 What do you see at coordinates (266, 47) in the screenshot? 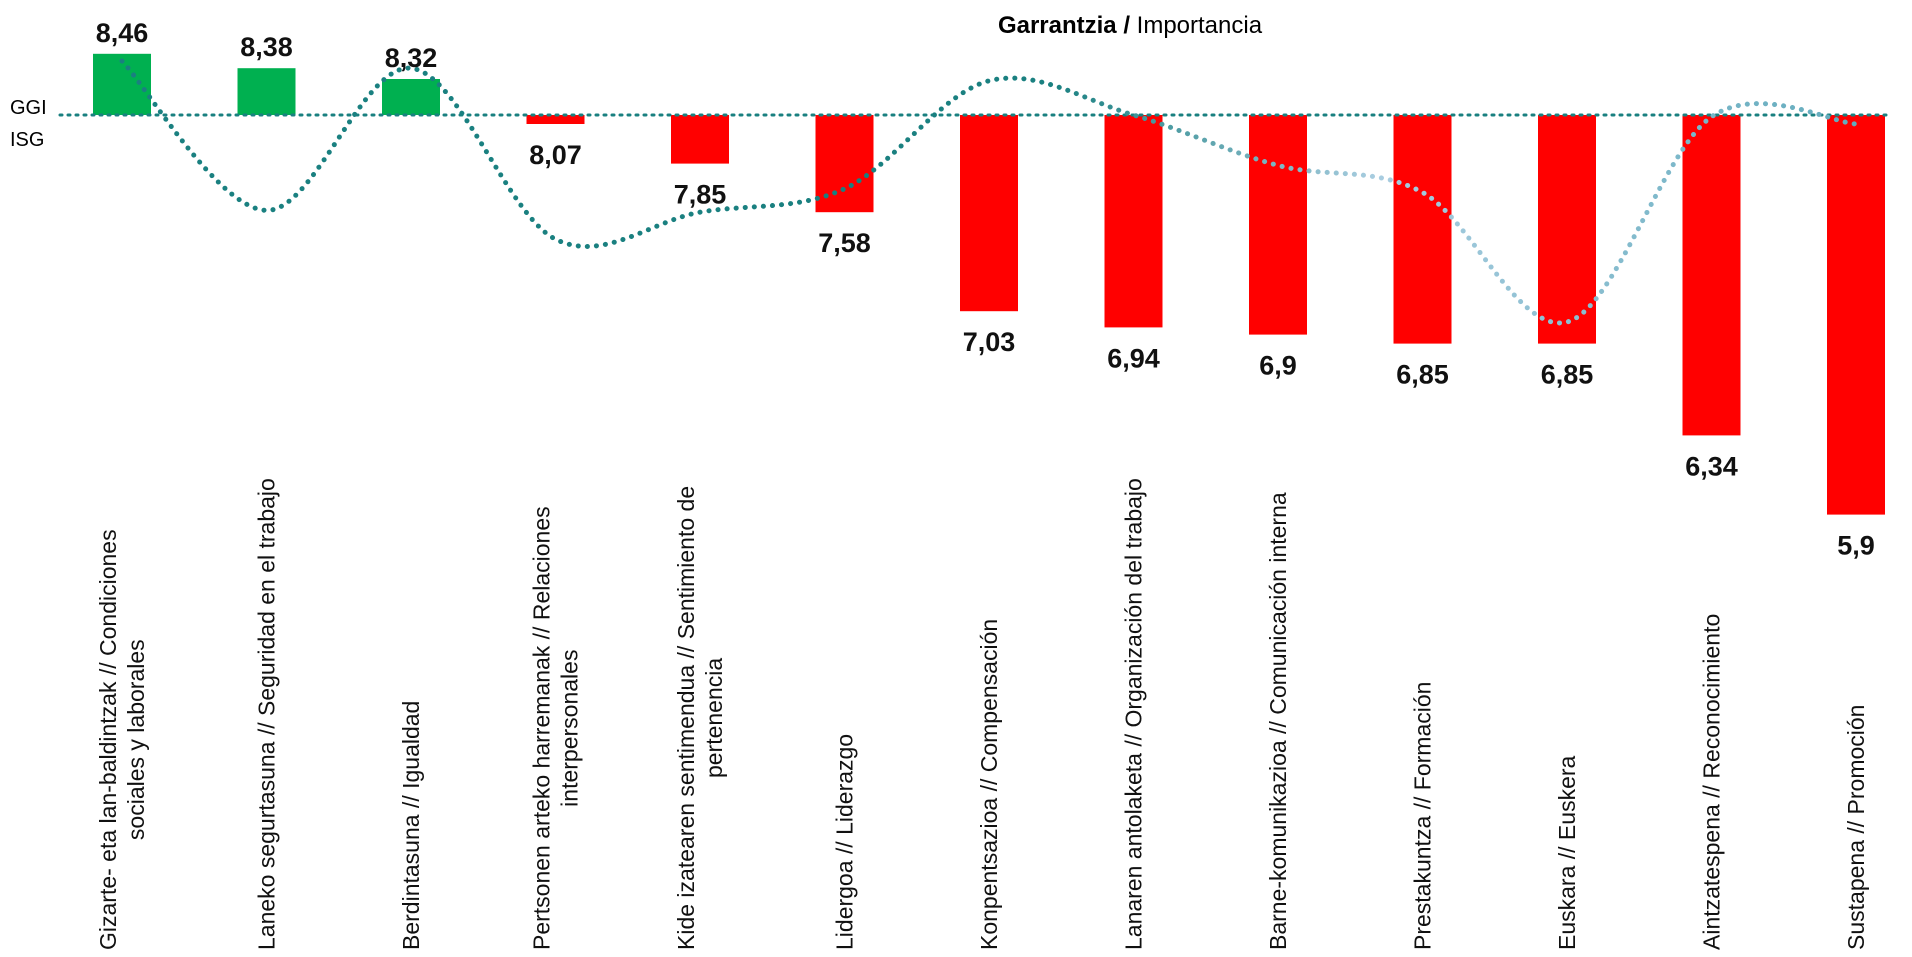
I see `value-label-1: 8,38` at bounding box center [266, 47].